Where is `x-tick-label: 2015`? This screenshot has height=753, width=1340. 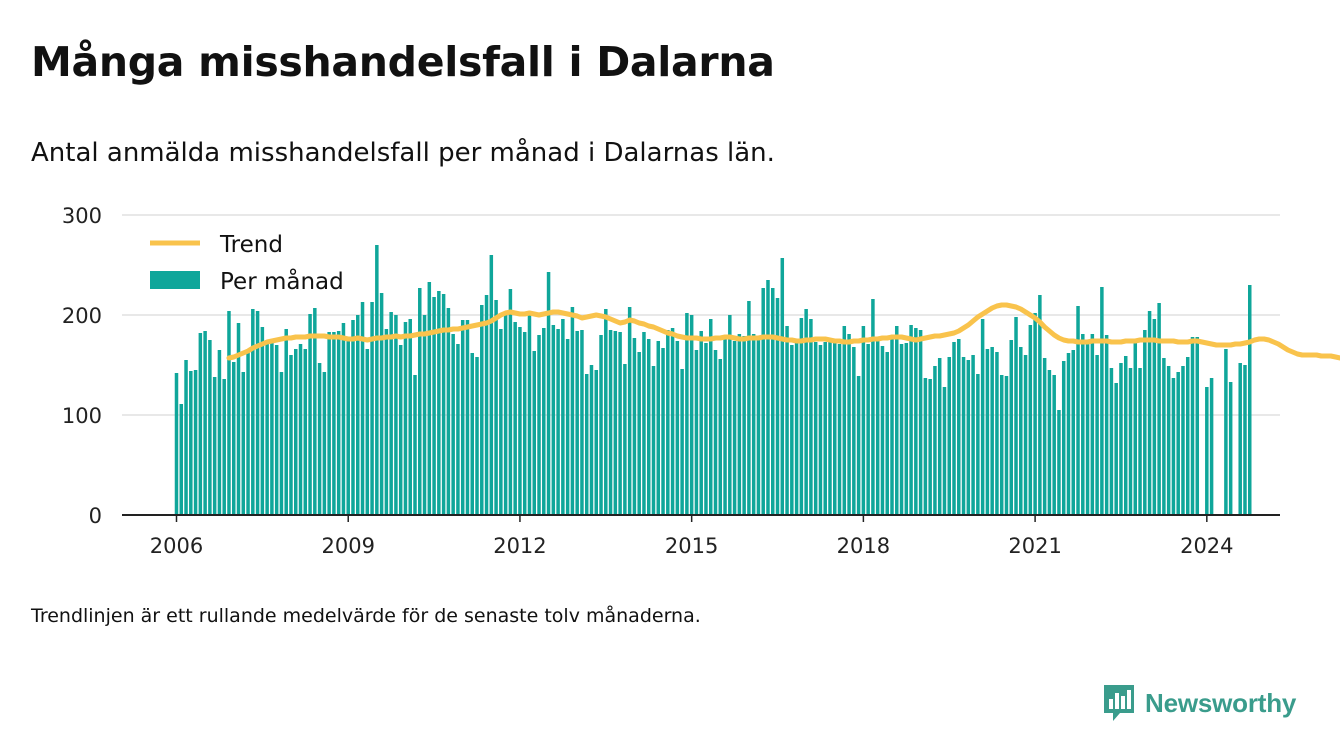 x-tick-label: 2015 is located at coordinates (691, 546).